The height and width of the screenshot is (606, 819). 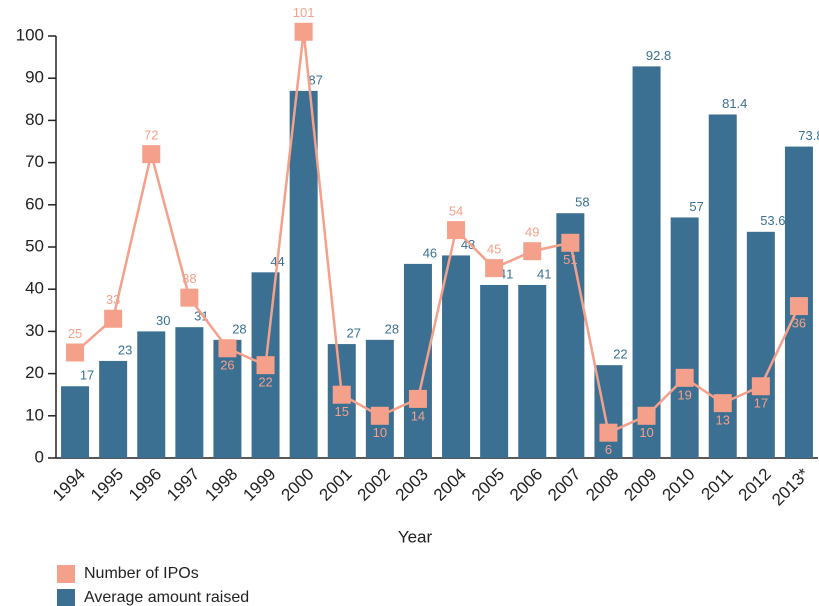 I want to click on x-tick-label: 2009, so click(x=640, y=485).